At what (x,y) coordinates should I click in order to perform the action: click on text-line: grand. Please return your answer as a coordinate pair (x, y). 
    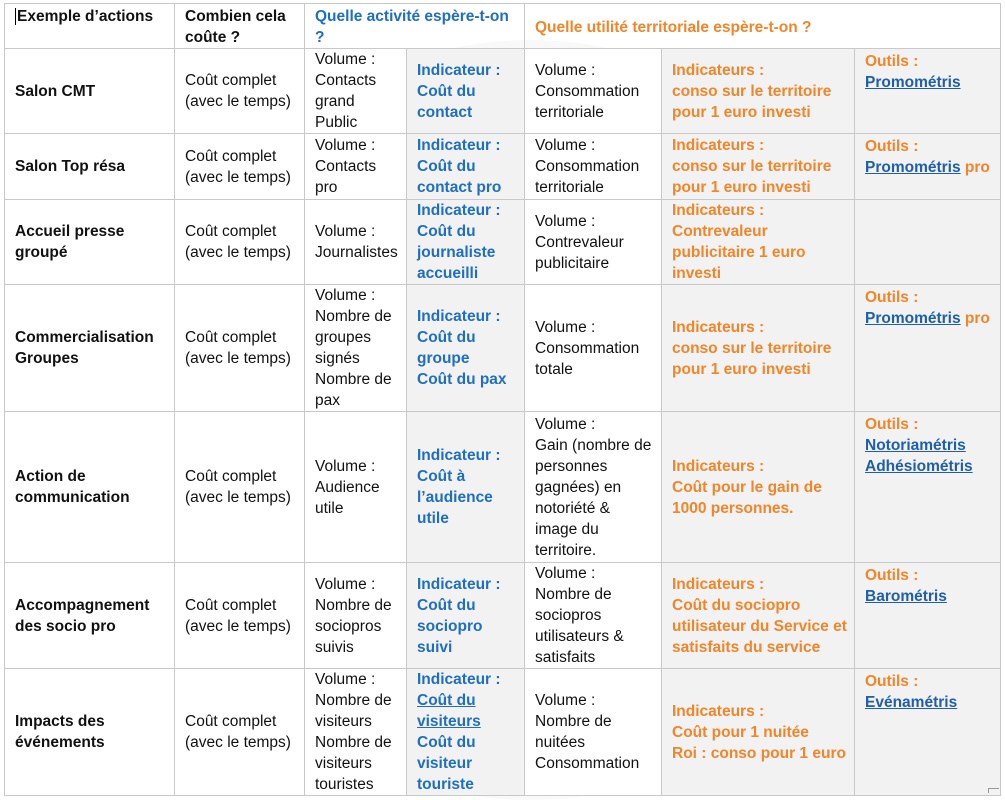
    Looking at the image, I should click on (335, 101).